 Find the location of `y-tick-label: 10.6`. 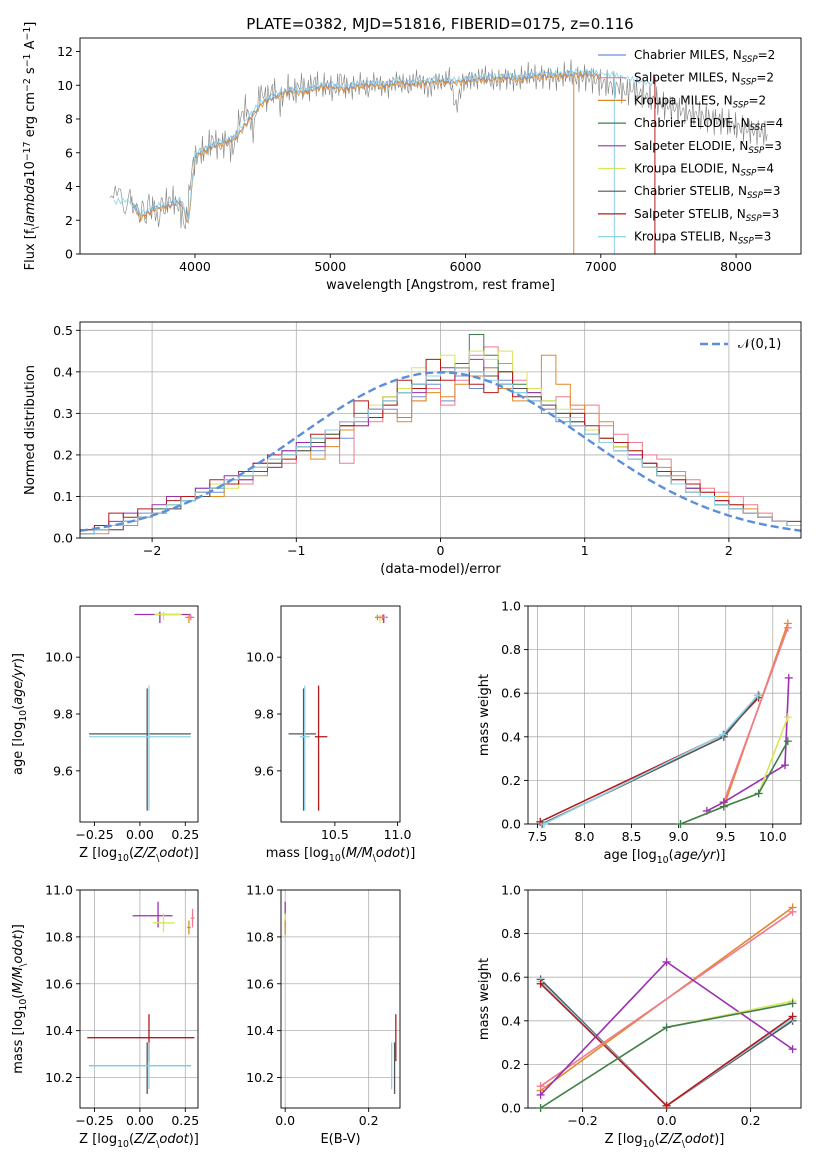

y-tick-label: 10.6 is located at coordinates (59, 983).